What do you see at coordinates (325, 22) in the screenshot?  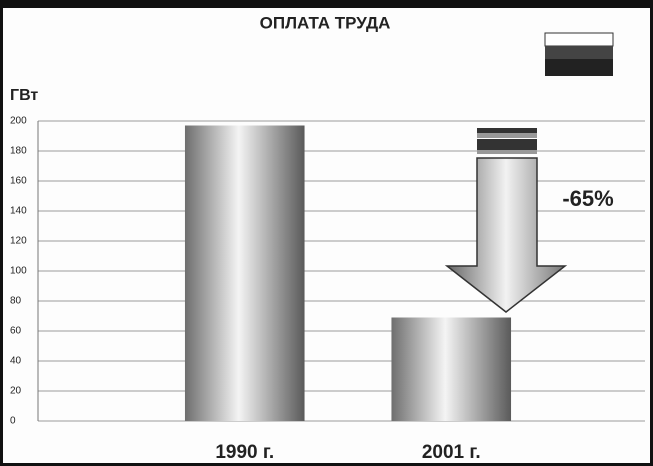 I see `chart-title: ОПЛАТА ТРУДА` at bounding box center [325, 22].